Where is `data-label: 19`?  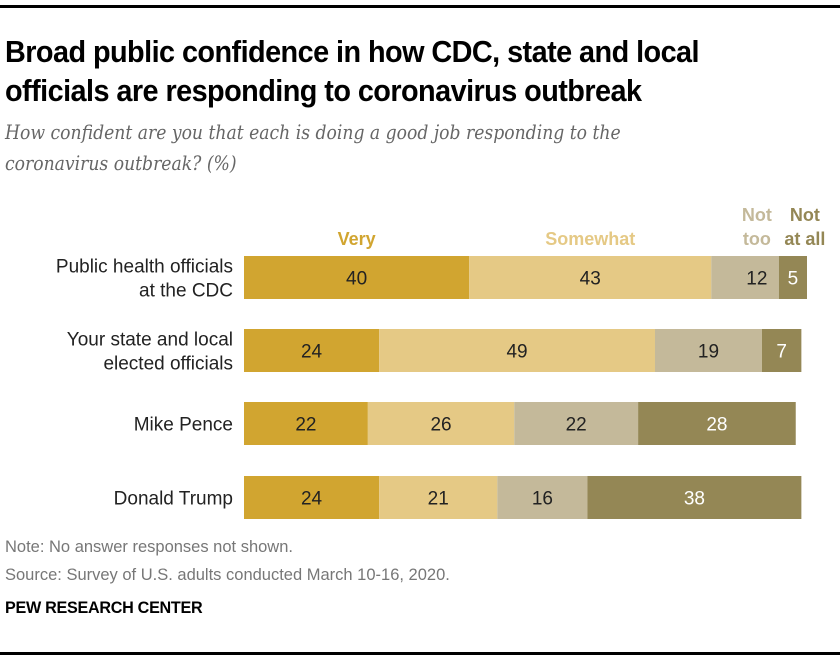 data-label: 19 is located at coordinates (708, 352).